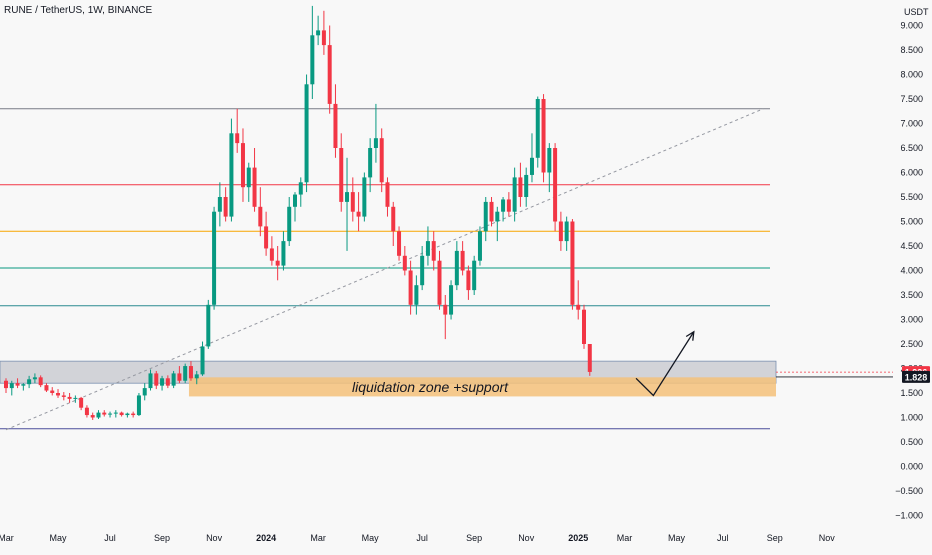 The width and height of the screenshot is (932, 555). Describe the element at coordinates (853, 376) in the screenshot. I see `price-tag: 1.828` at that location.